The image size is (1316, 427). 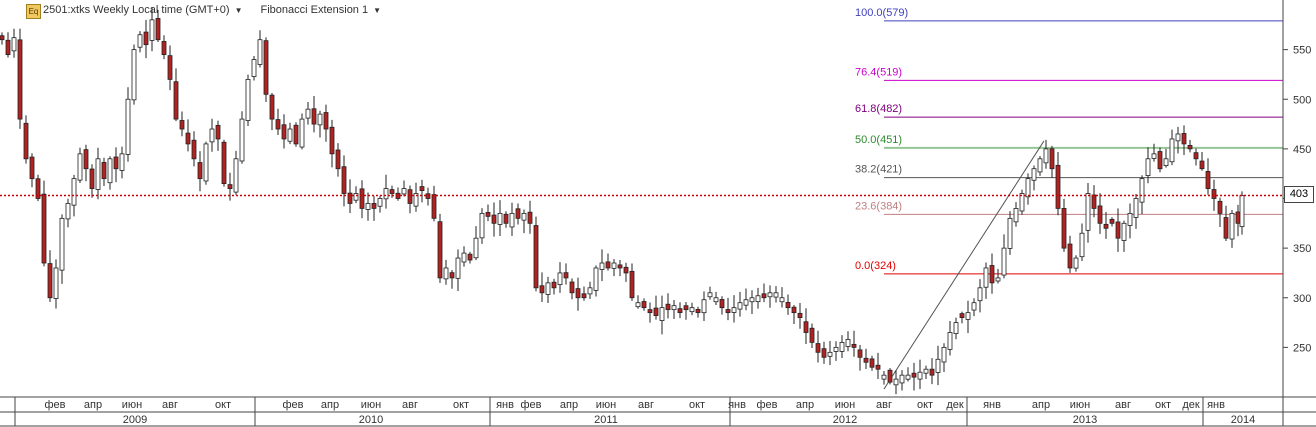 What do you see at coordinates (371, 405) in the screenshot?
I see `month-label: июн` at bounding box center [371, 405].